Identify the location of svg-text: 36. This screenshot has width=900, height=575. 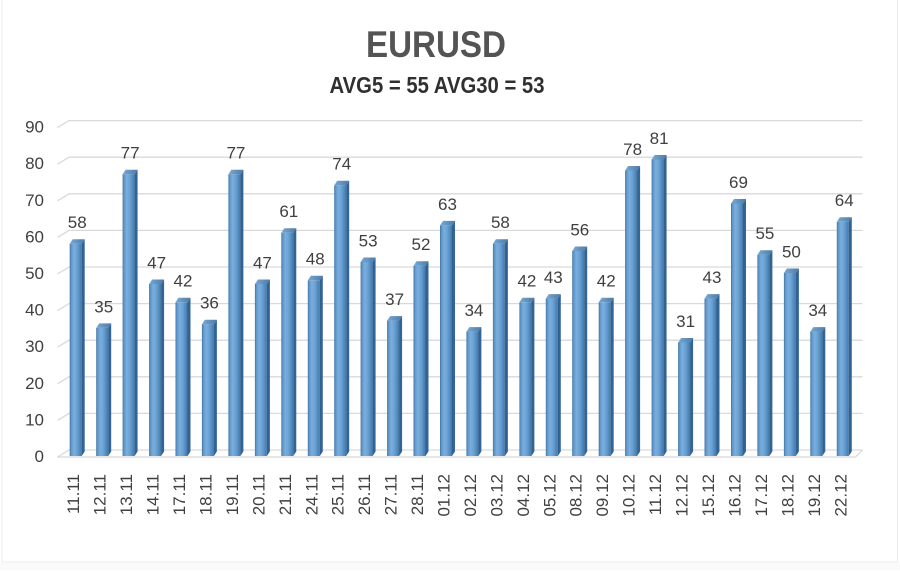
(209, 303).